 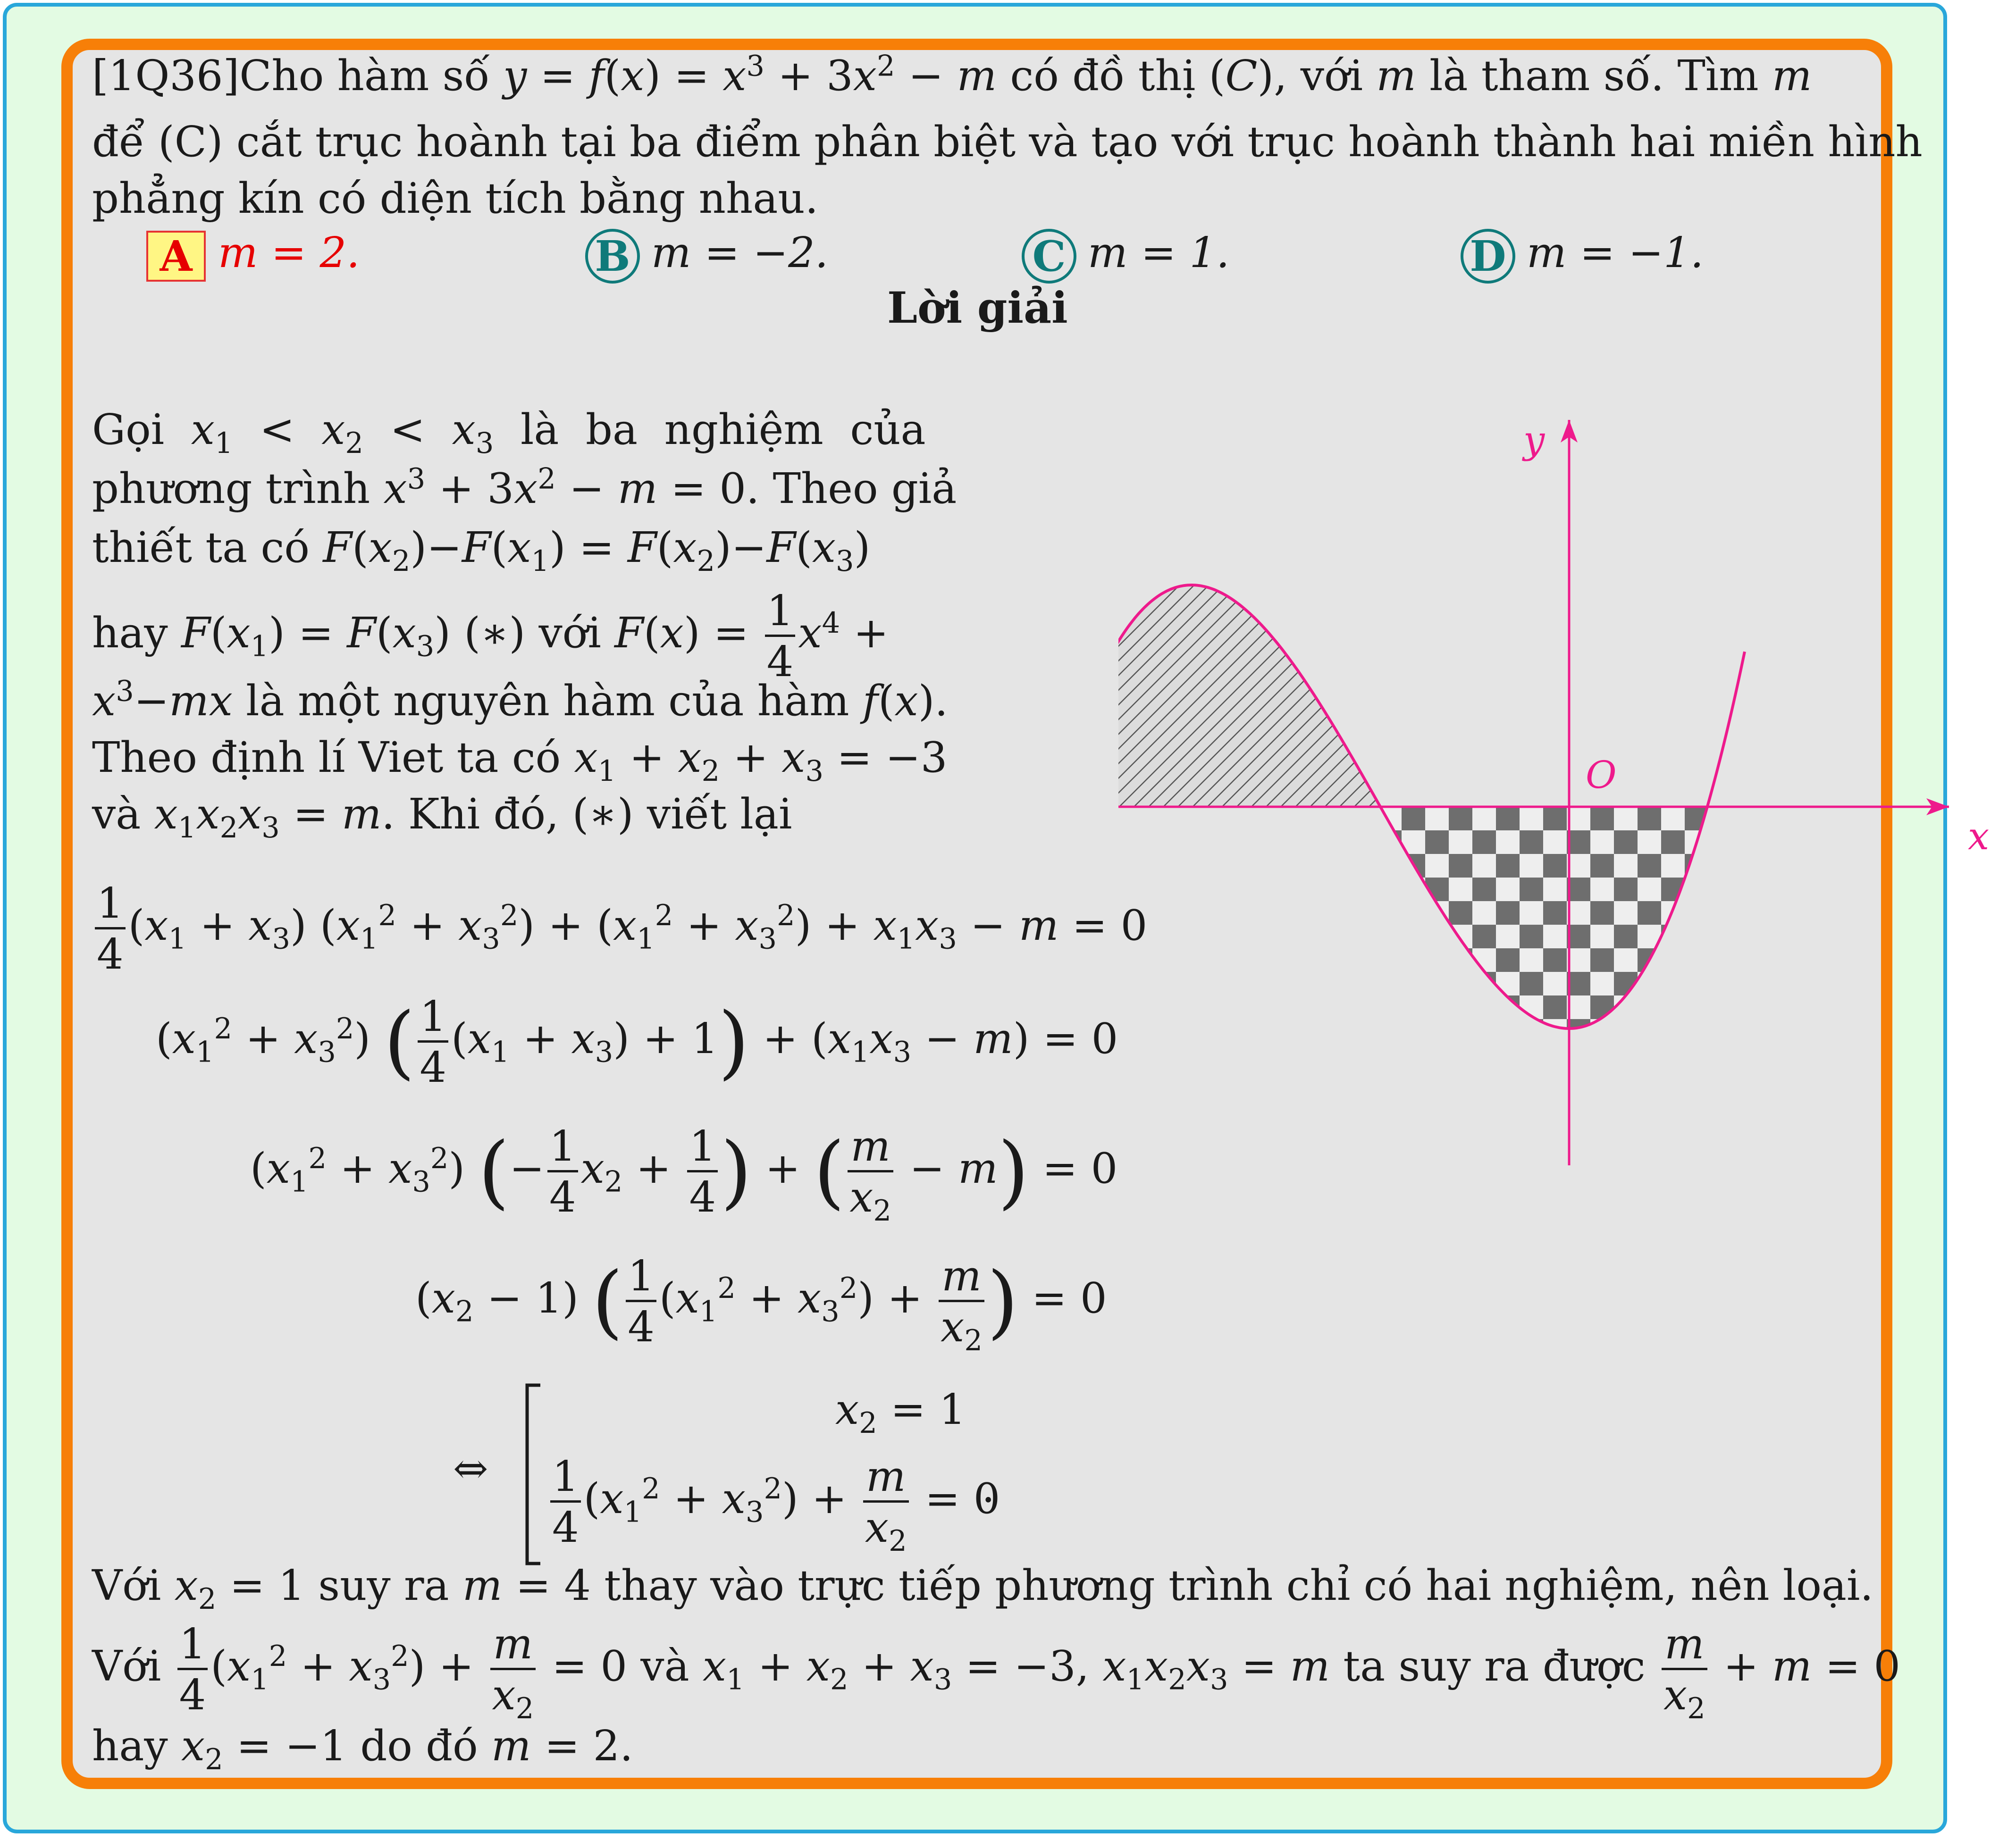 What do you see at coordinates (1979, 836) in the screenshot?
I see `x-axis-label: x` at bounding box center [1979, 836].